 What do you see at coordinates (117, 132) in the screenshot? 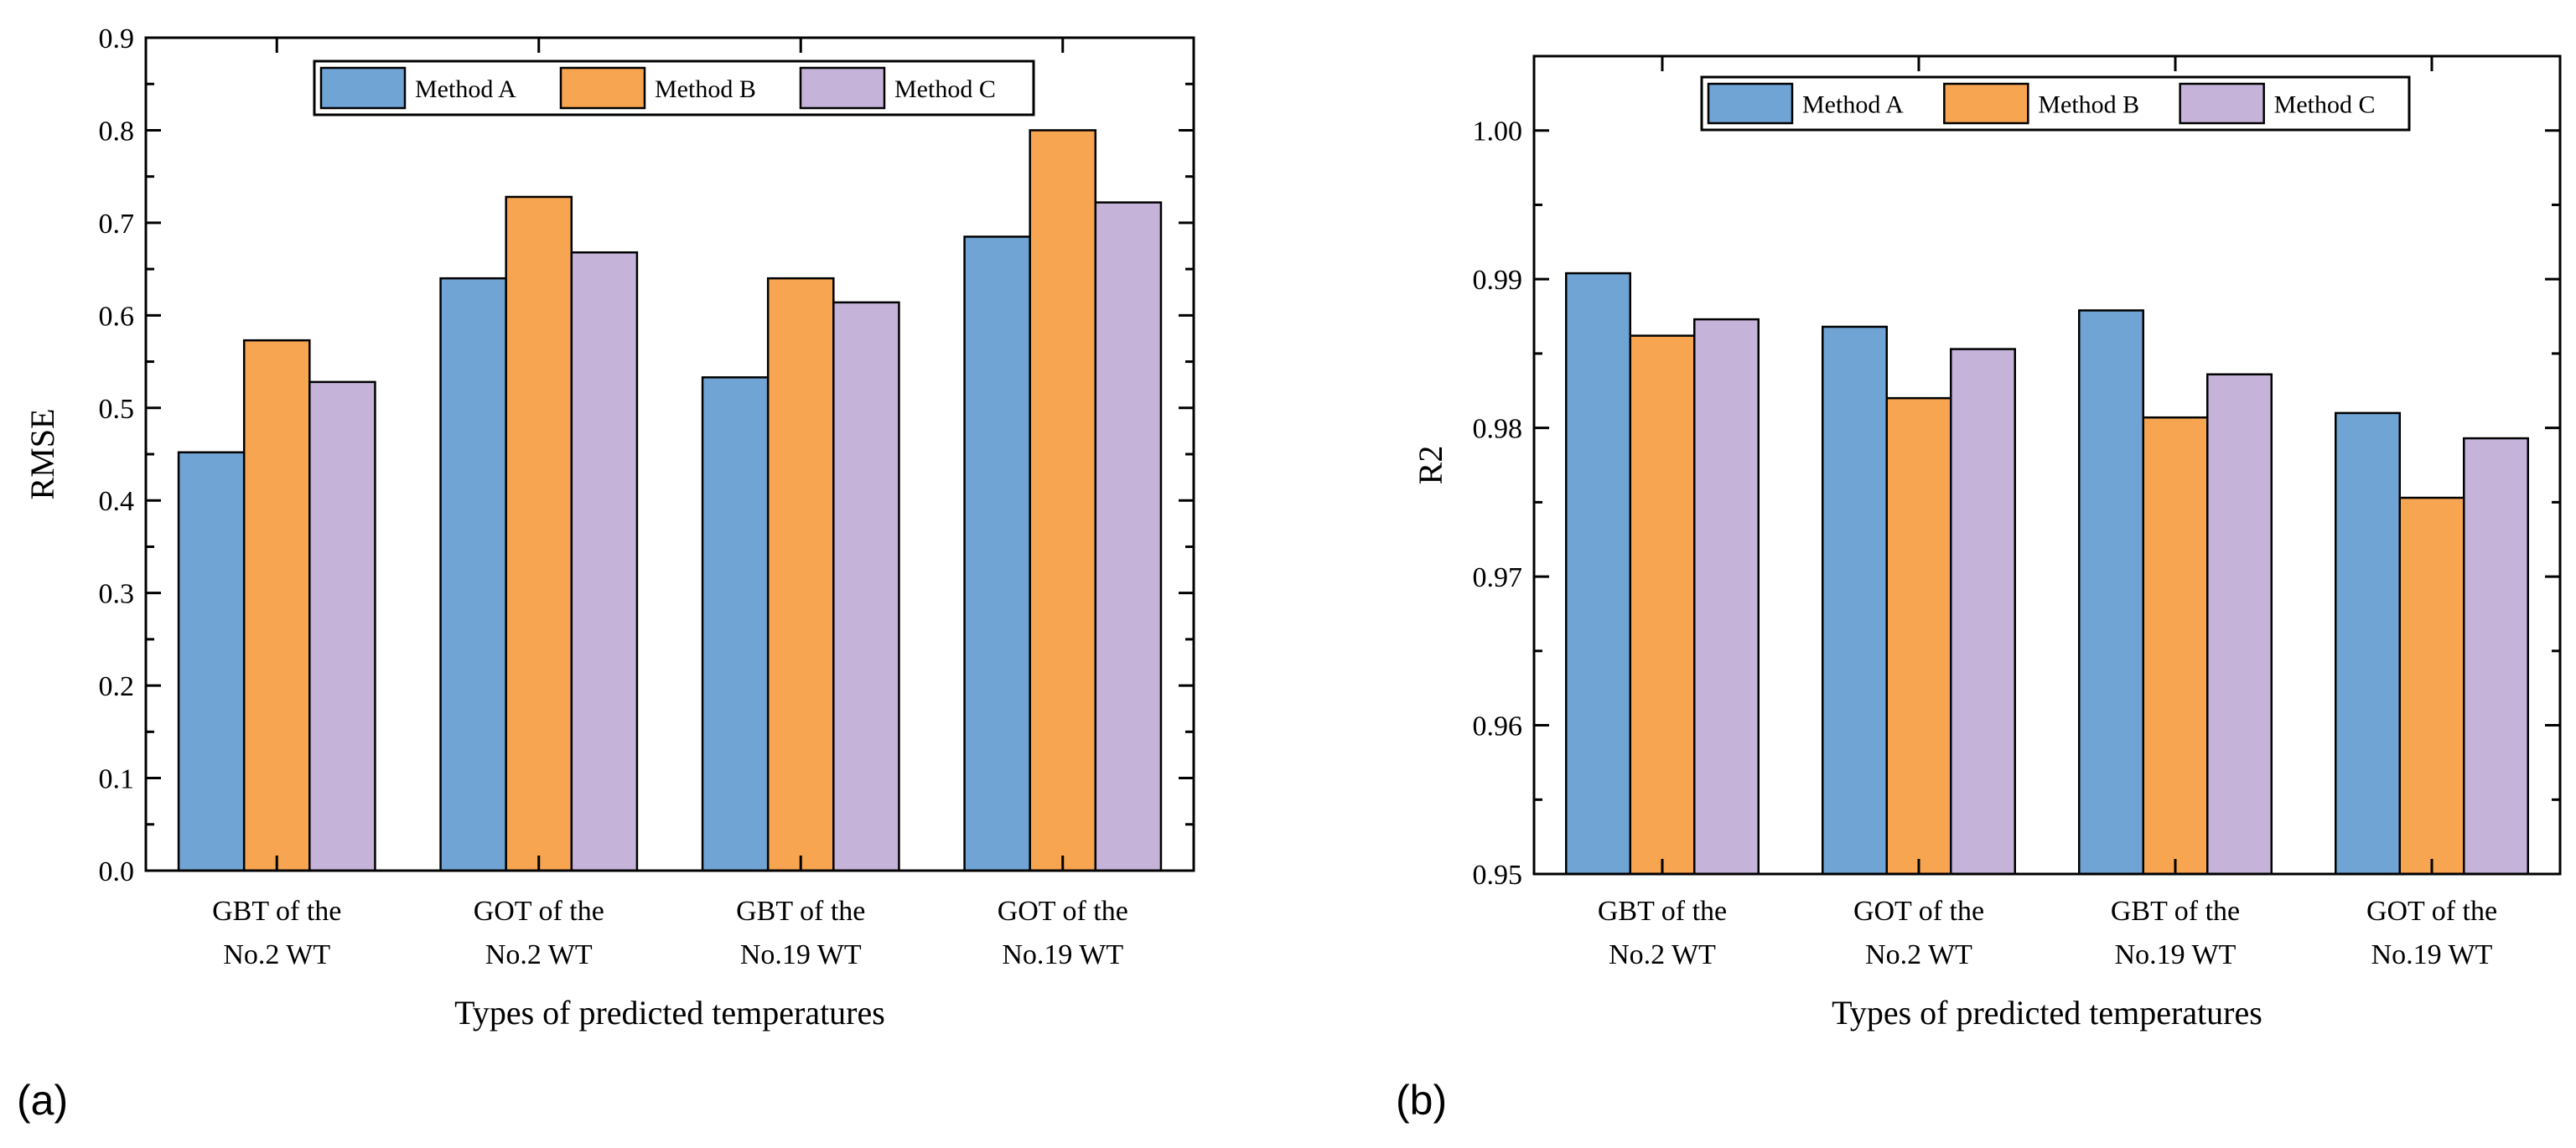
I see `y-tick-label: 0.8` at bounding box center [117, 132].